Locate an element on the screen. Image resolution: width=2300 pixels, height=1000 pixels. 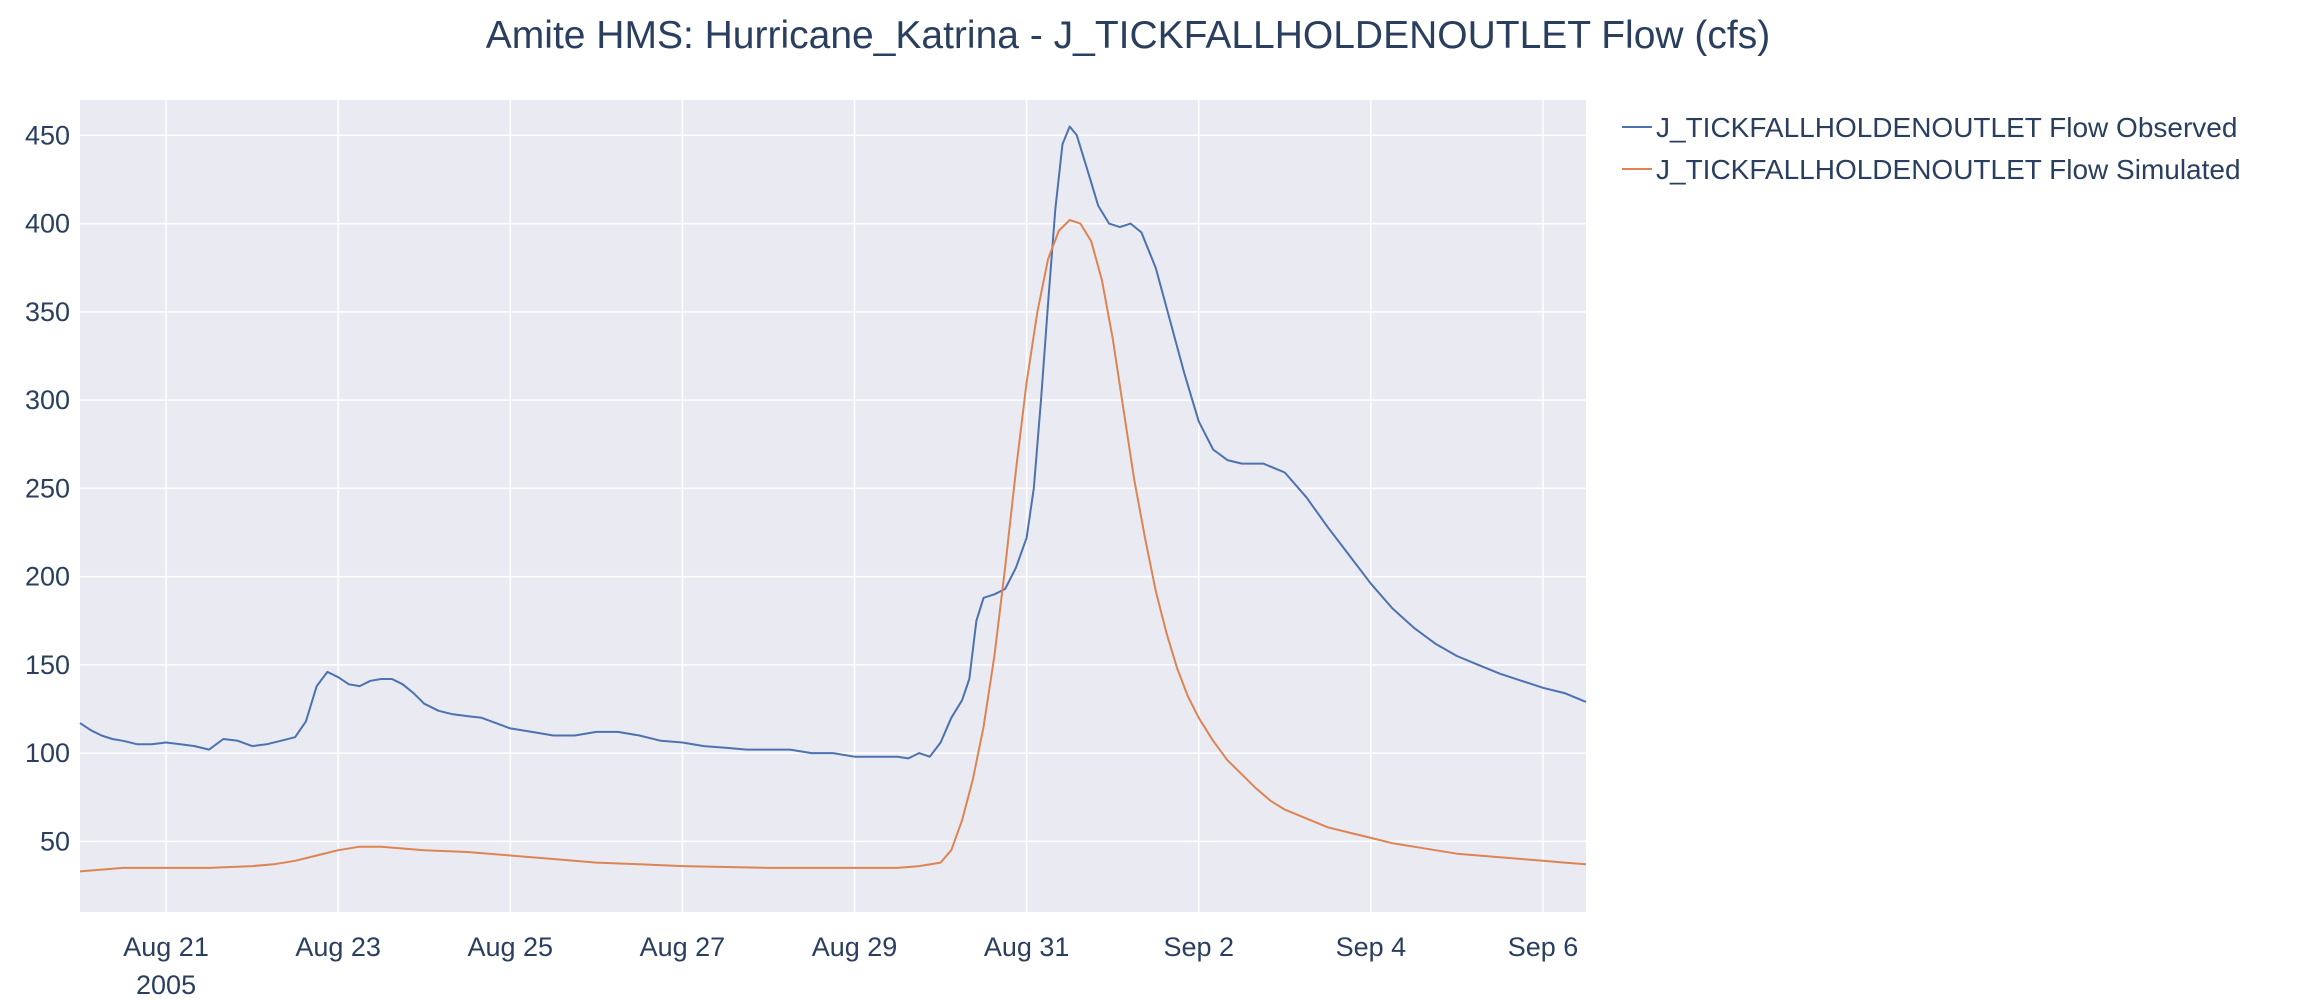
x-tick-label: Aug 31 is located at coordinates (1027, 947).